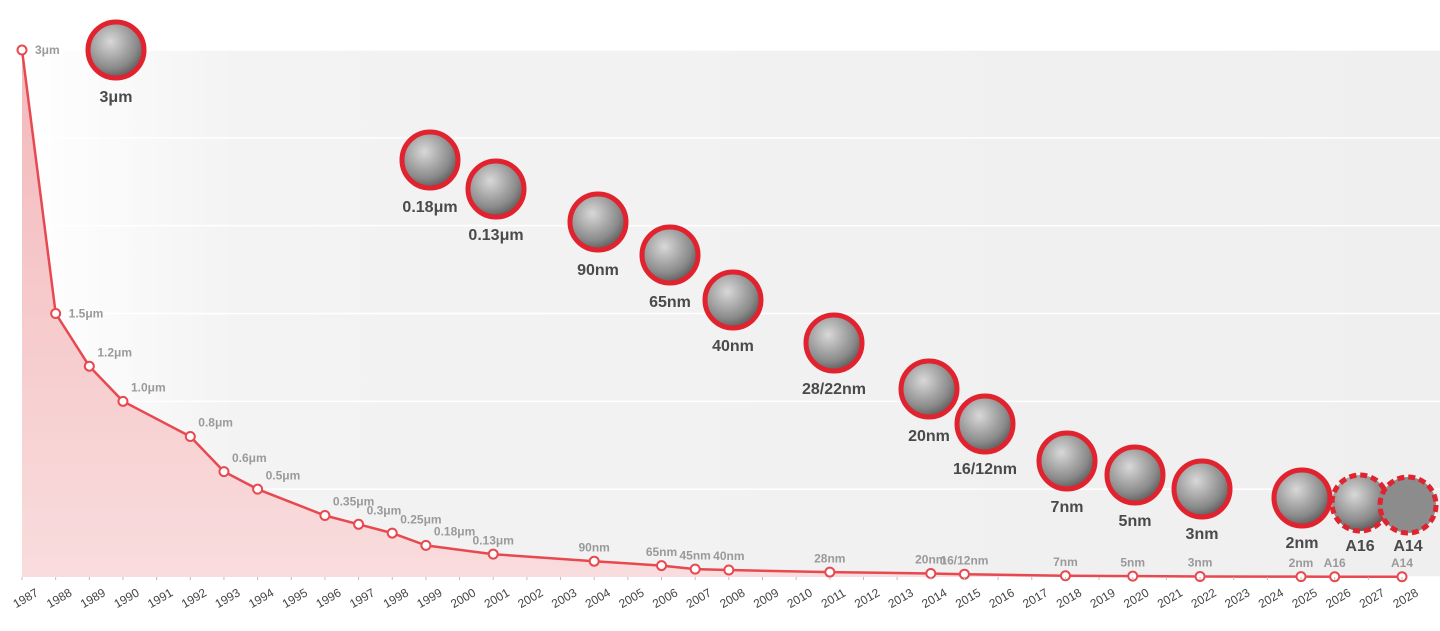  I want to click on x-tick-label: 2003, so click(564, 598).